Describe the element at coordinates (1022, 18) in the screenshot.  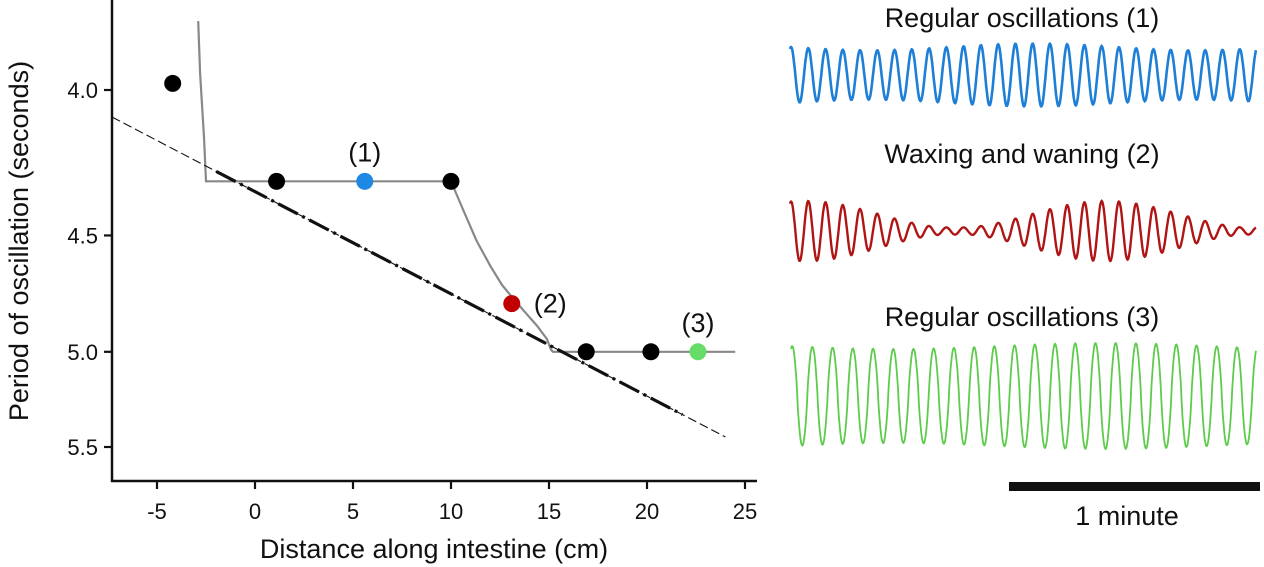
I see `trace-1-title: Regular oscillations (1)` at that location.